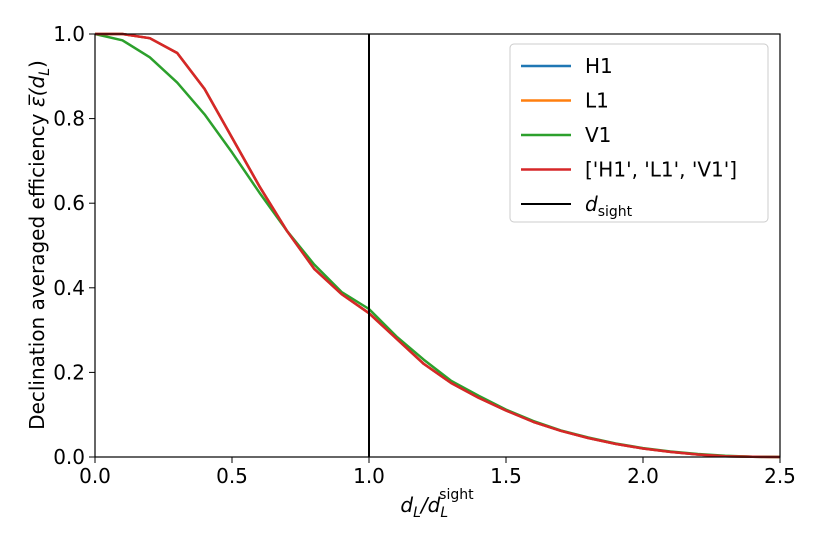 This screenshot has width=822, height=548. Describe the element at coordinates (437, 504) in the screenshot. I see `x-axis-title: dL/dLsight` at that location.